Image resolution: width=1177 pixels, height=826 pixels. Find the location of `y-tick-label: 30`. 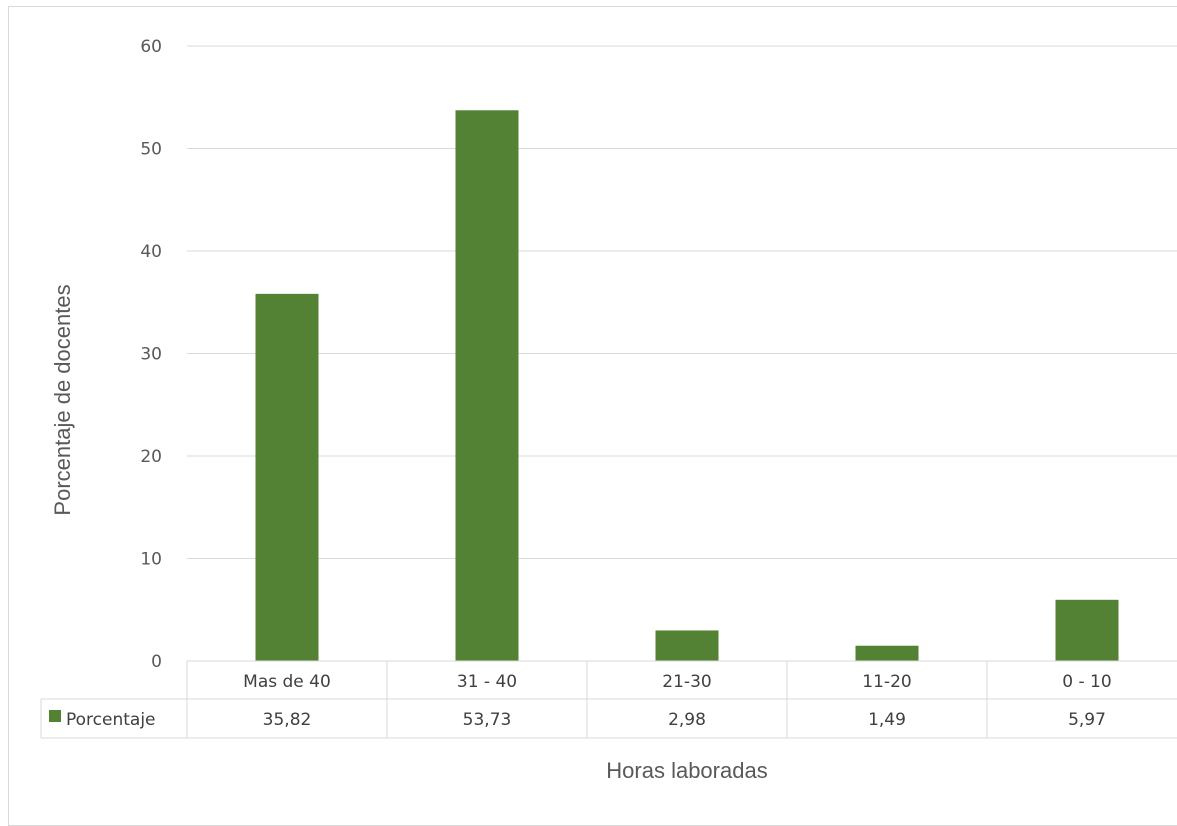

y-tick-label: 30 is located at coordinates (151, 355).